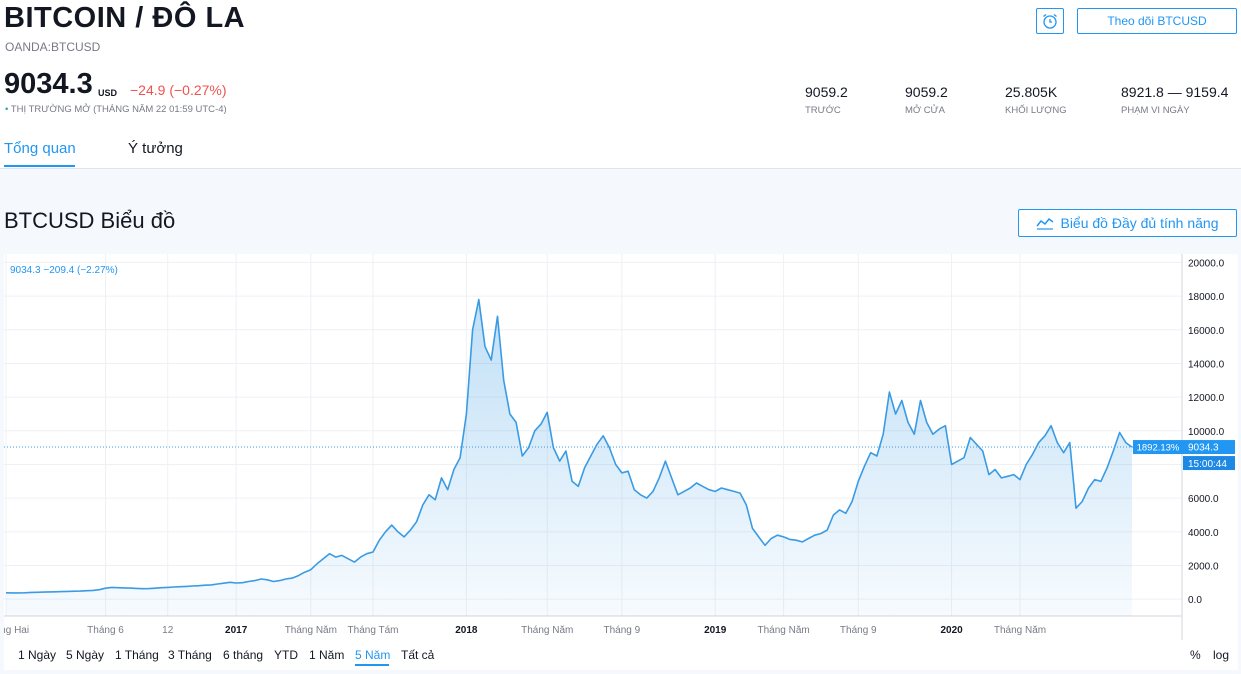 The width and height of the screenshot is (1241, 674). What do you see at coordinates (48, 84) in the screenshot?
I see `last-price: 9034.3` at bounding box center [48, 84].